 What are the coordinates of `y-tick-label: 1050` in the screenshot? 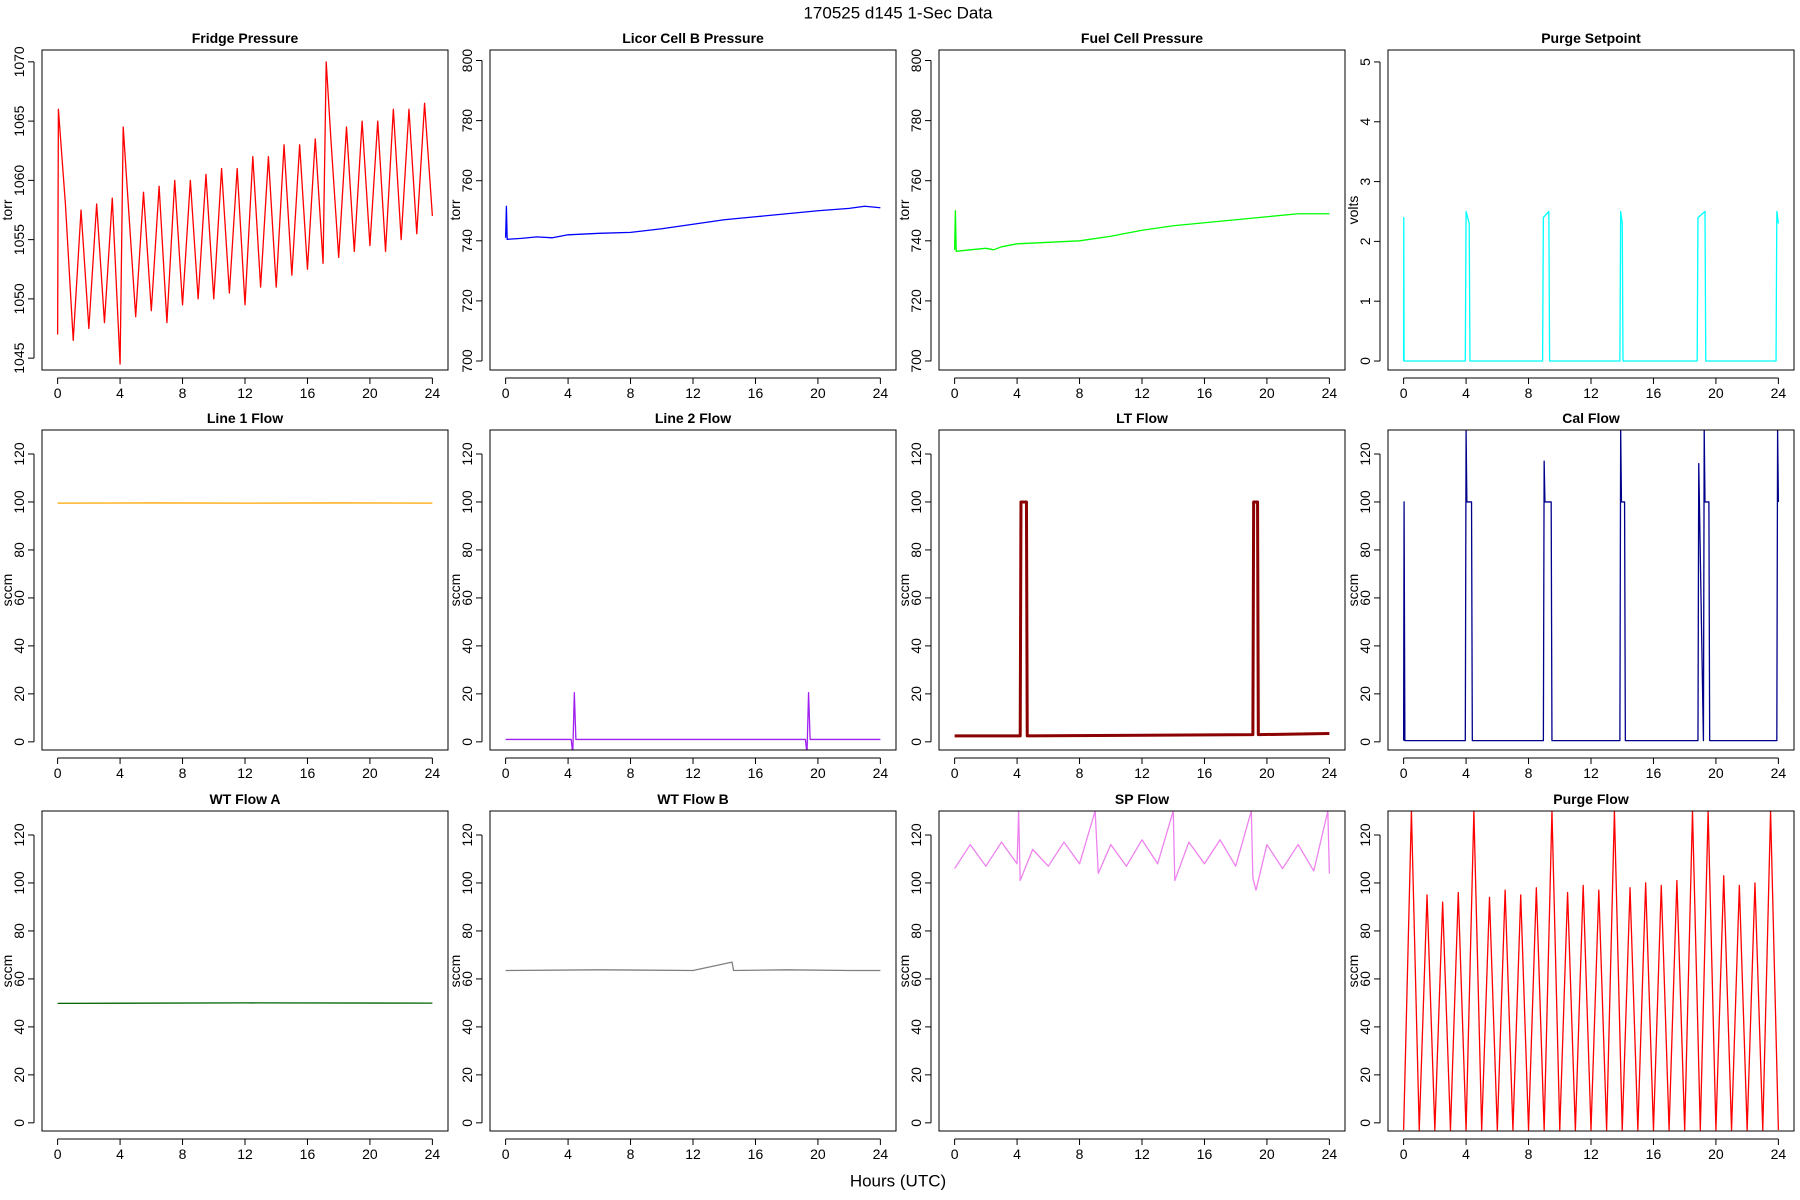 It's located at (19, 298).